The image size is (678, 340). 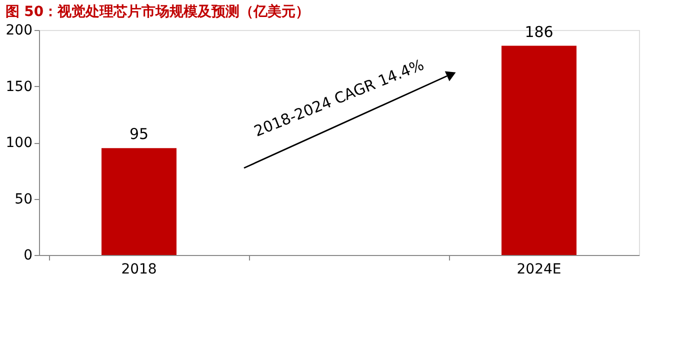 What do you see at coordinates (539, 31) in the screenshot?
I see `data-label: 186` at bounding box center [539, 31].